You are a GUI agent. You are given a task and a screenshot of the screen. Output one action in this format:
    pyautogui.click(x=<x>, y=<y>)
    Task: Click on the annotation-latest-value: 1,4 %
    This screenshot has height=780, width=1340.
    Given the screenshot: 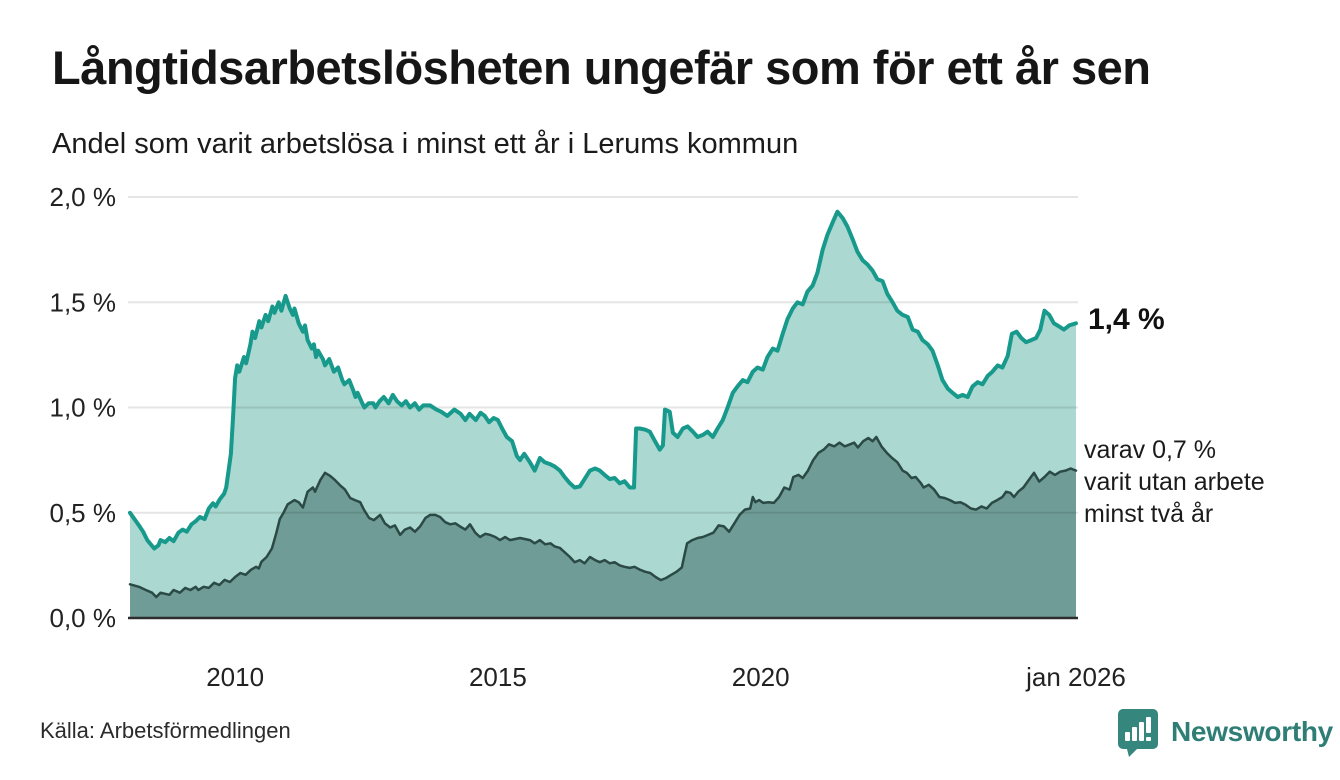 What is the action you would take?
    pyautogui.click(x=1126, y=320)
    